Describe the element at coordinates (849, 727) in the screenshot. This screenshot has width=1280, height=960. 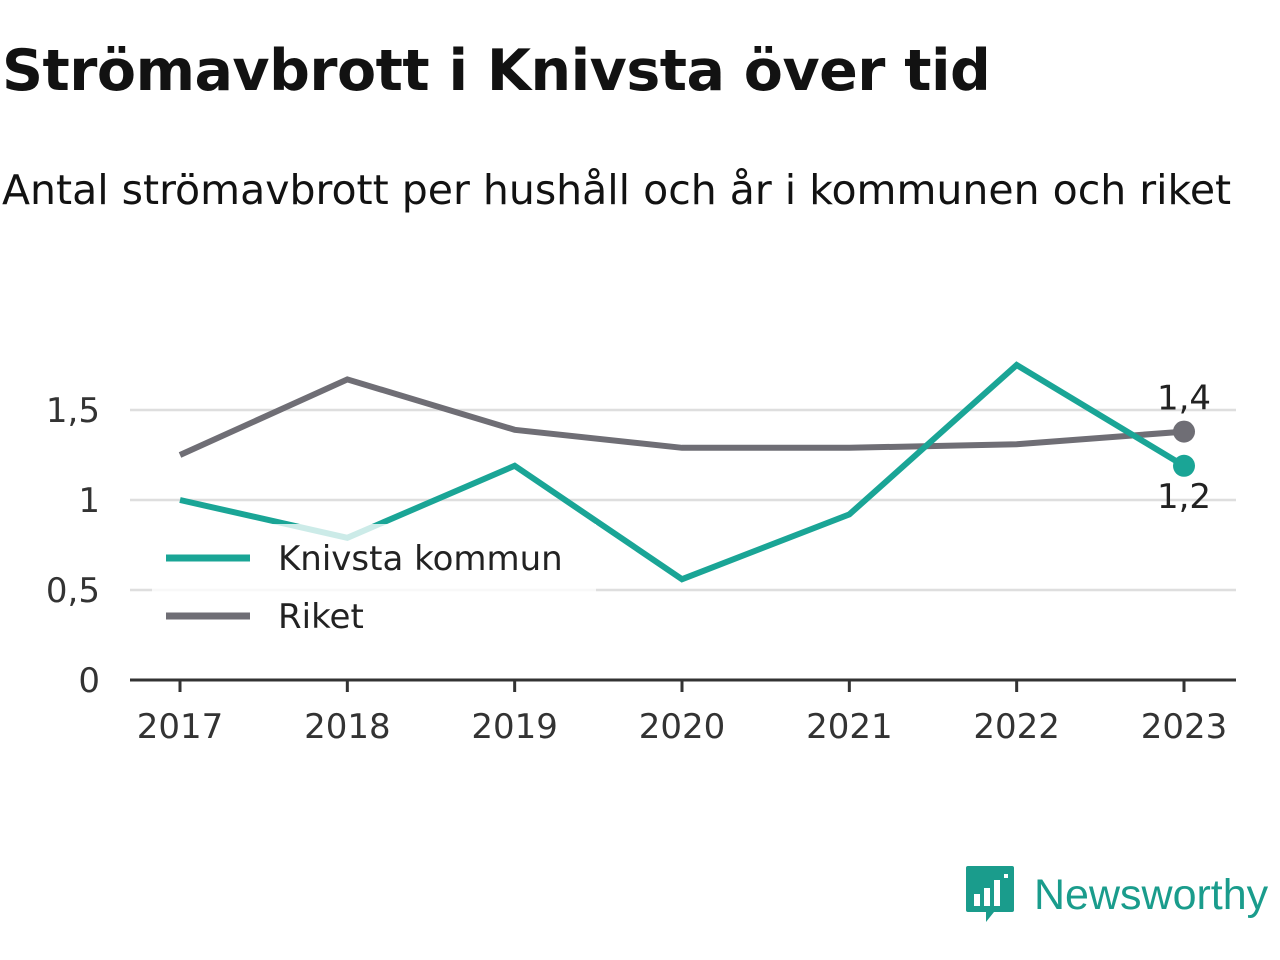
I see `x-tick-label-4: 2021` at that location.